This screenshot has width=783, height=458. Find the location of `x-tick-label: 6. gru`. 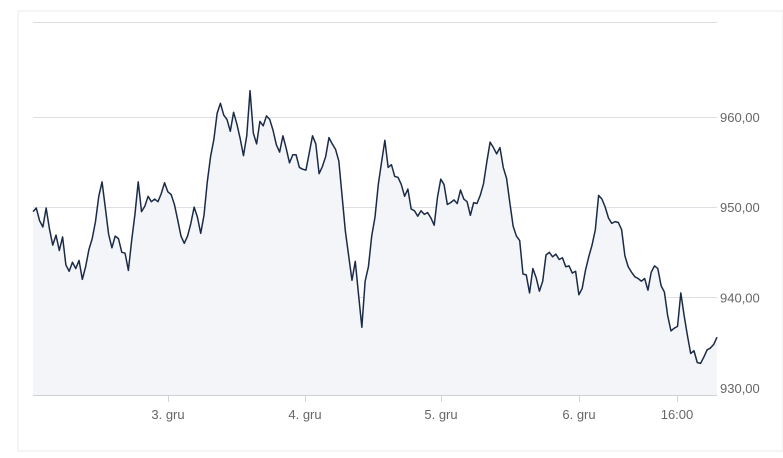

x-tick-label: 6. gru is located at coordinates (578, 414).